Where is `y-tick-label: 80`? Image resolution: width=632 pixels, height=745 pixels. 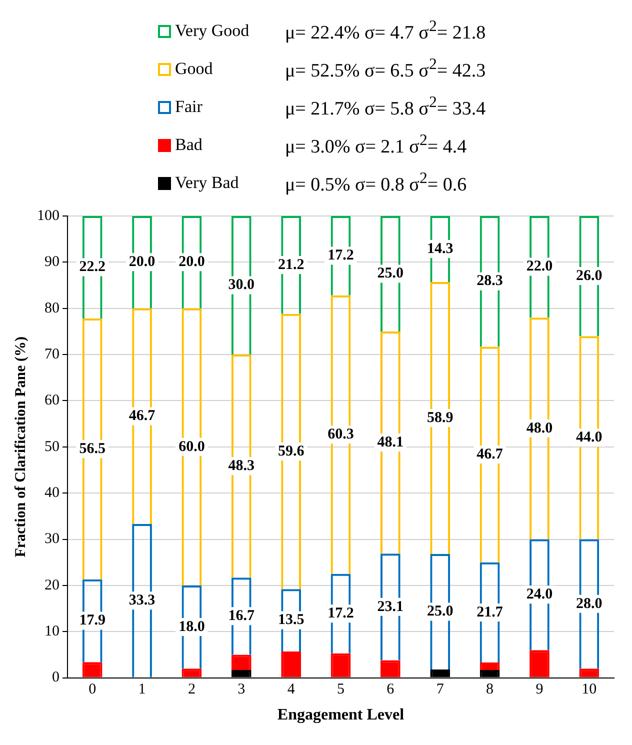 y-tick-label: 80 is located at coordinates (52, 308).